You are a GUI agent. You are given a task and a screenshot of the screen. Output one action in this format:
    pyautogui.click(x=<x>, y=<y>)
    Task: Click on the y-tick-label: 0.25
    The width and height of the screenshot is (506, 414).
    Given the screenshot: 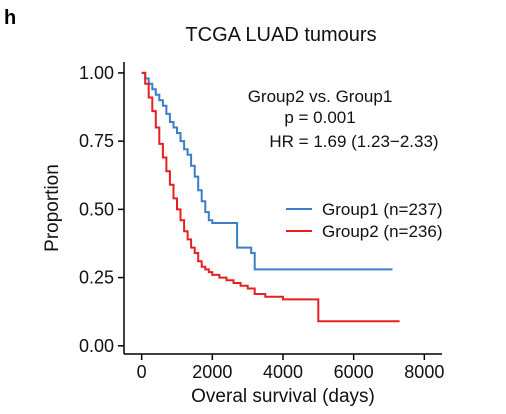 What is the action you would take?
    pyautogui.click(x=96, y=278)
    